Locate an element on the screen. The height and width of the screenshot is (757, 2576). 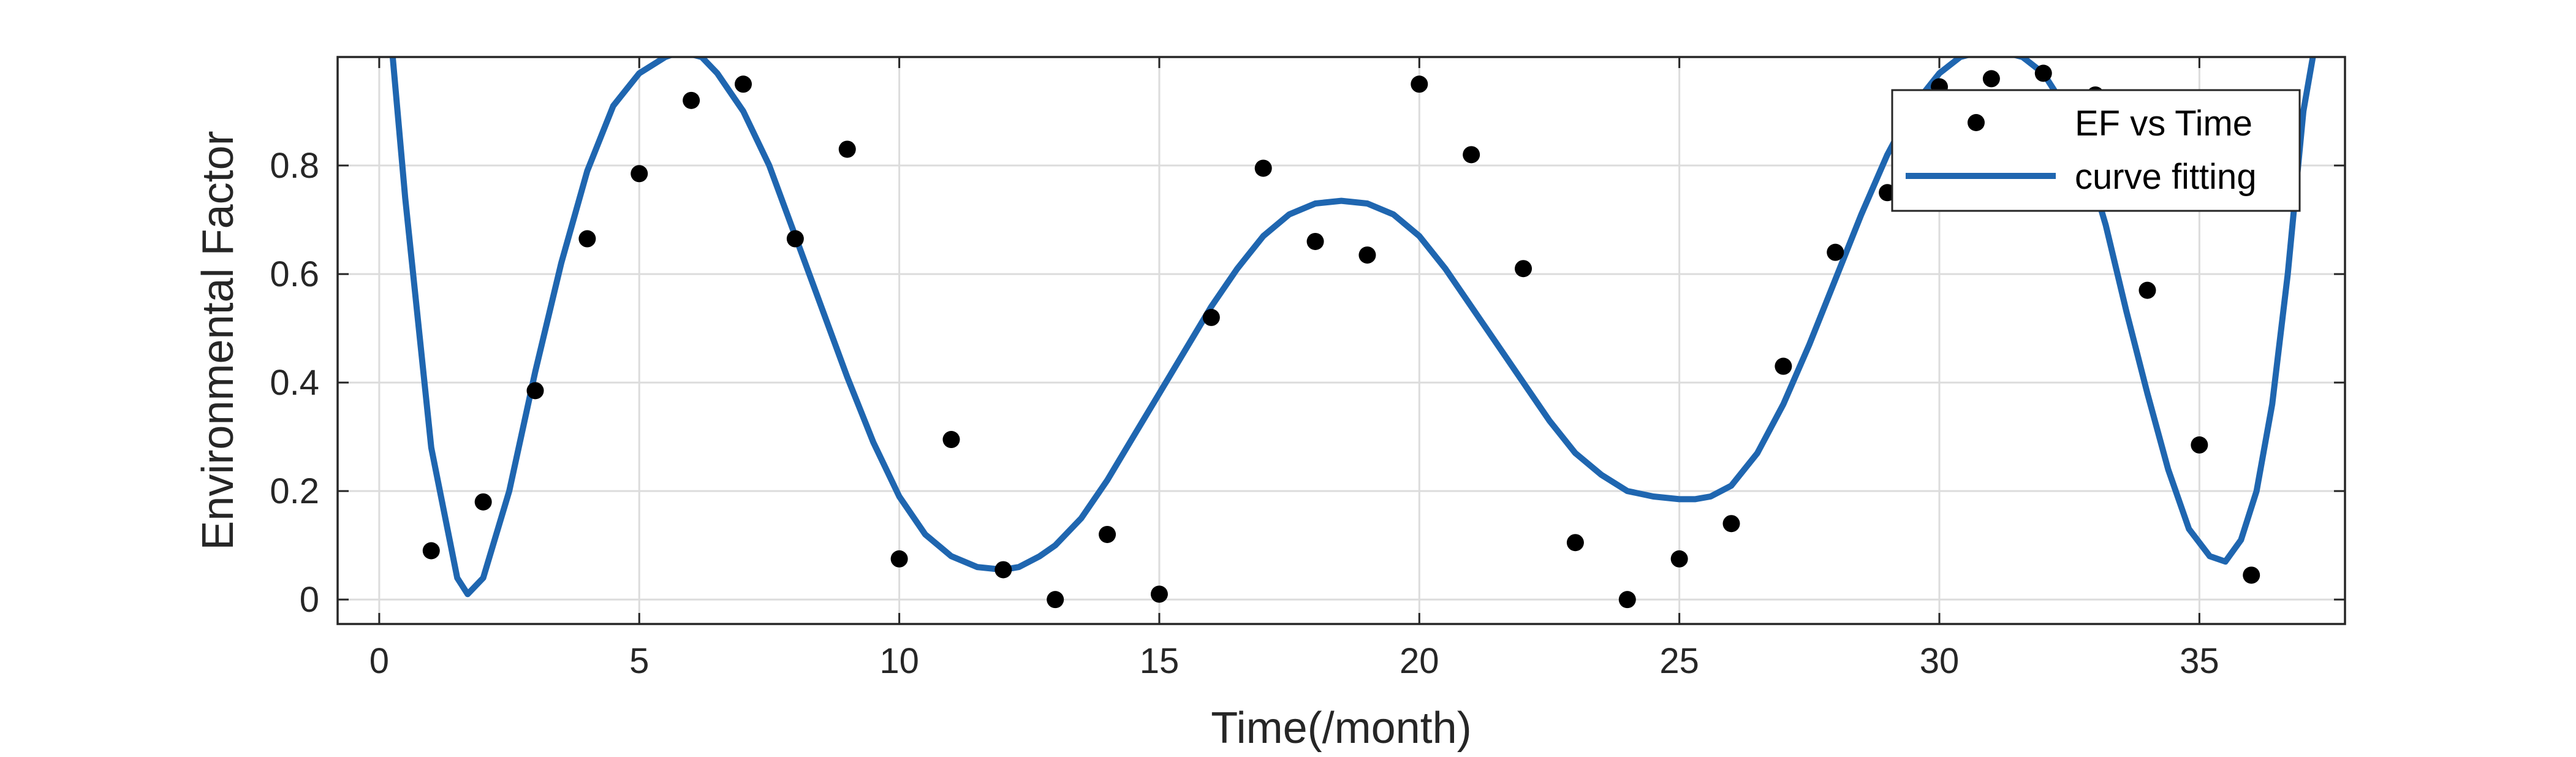
y-tick-label: 0.4 is located at coordinates (294, 383).